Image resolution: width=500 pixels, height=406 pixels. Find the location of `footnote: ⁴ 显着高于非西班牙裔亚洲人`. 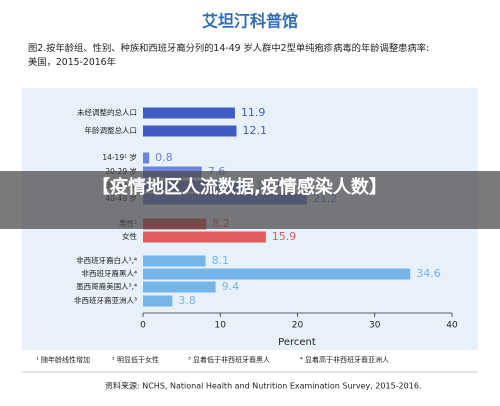

footnote: ⁴ 显着高于非西班牙裔亚洲人 is located at coordinates (344, 359).